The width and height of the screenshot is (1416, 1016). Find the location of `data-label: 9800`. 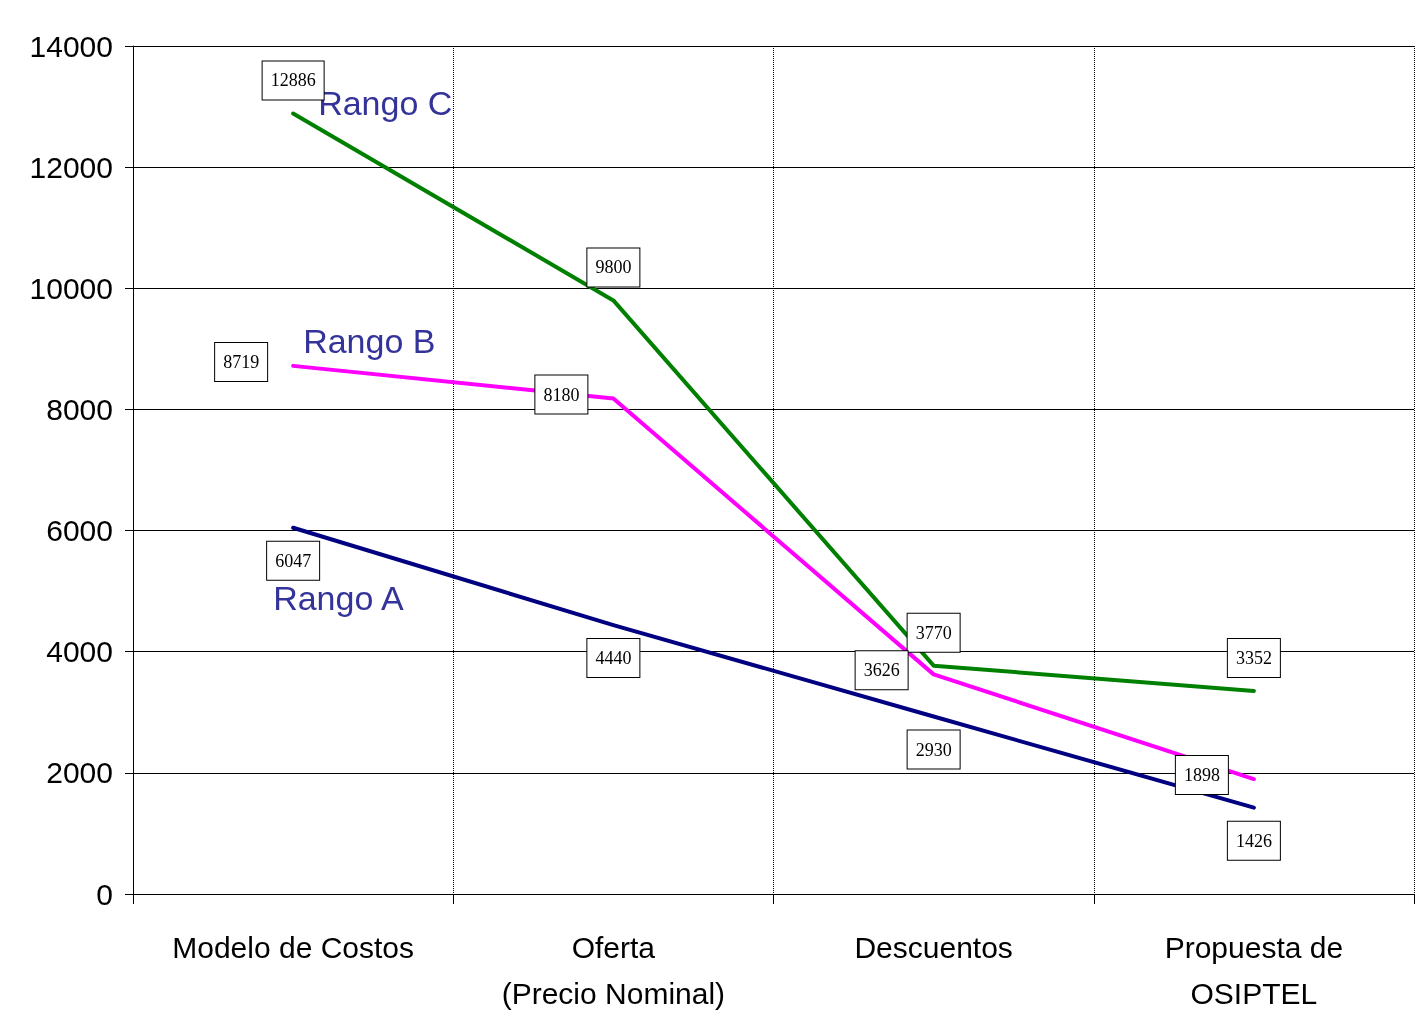

data-label: 9800 is located at coordinates (613, 267).